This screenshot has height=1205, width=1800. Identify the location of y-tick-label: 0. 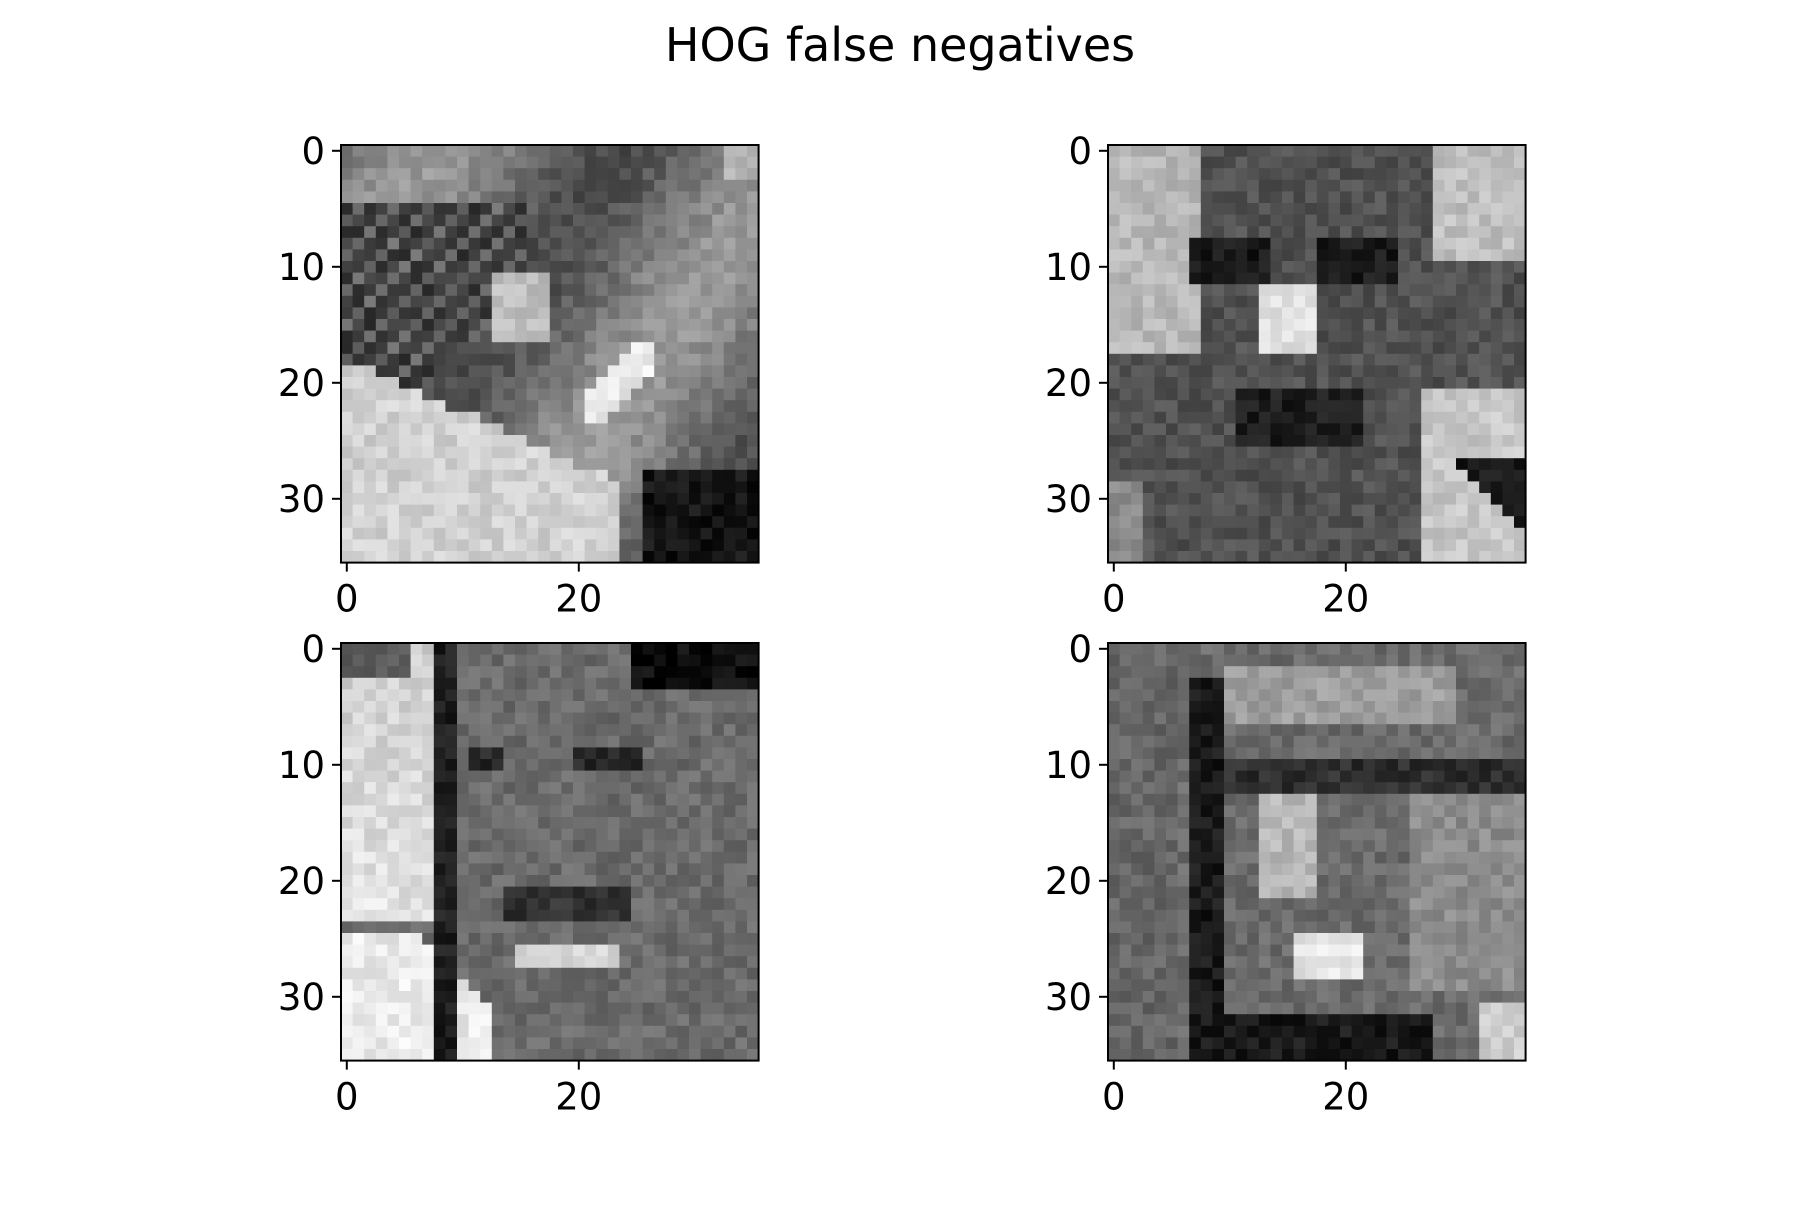
(1080, 151).